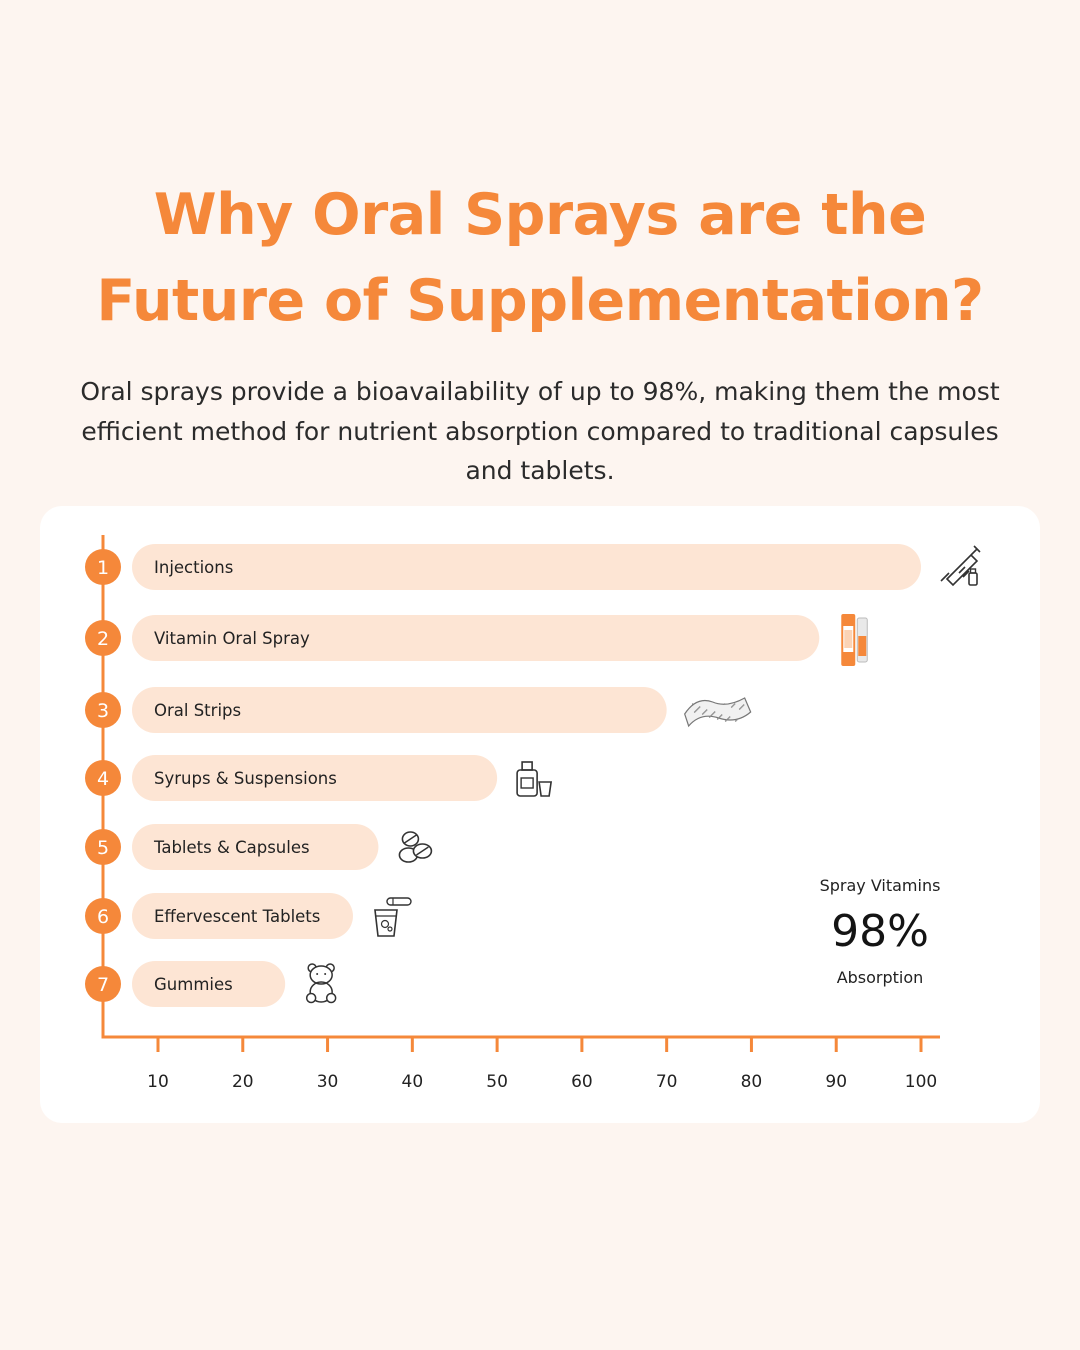 This screenshot has height=1350, width=1080. What do you see at coordinates (540, 301) in the screenshot?
I see `title-line-2: Future of Supplementation?` at bounding box center [540, 301].